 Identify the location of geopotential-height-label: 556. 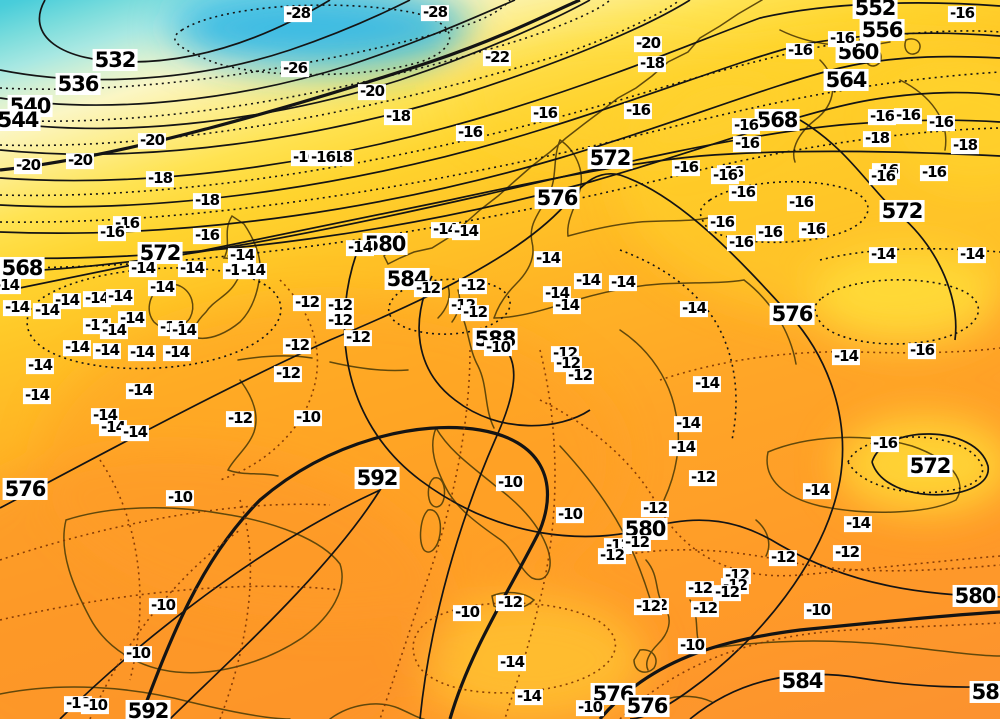
(882, 29).